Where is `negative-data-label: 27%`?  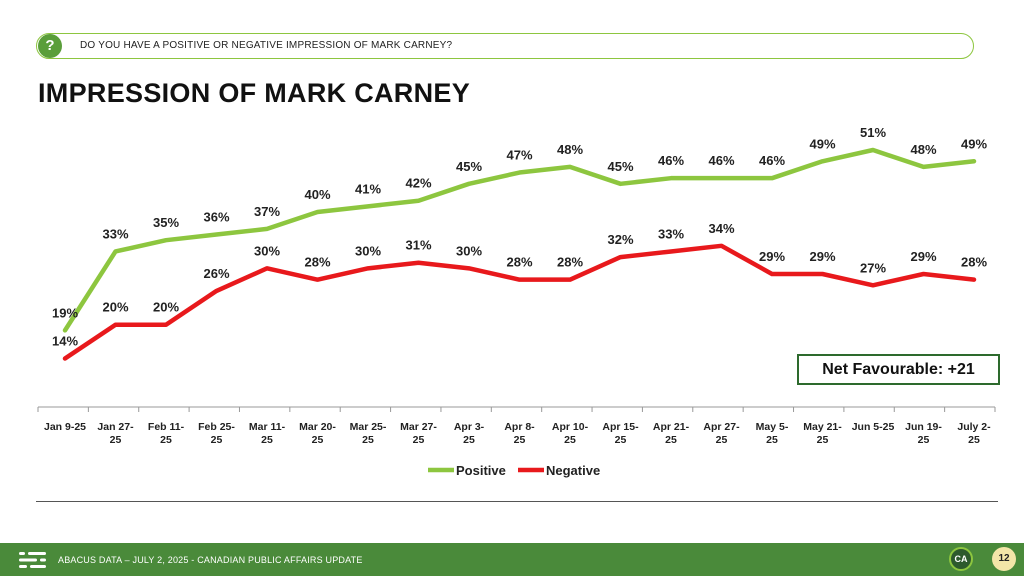 negative-data-label: 27% is located at coordinates (873, 267).